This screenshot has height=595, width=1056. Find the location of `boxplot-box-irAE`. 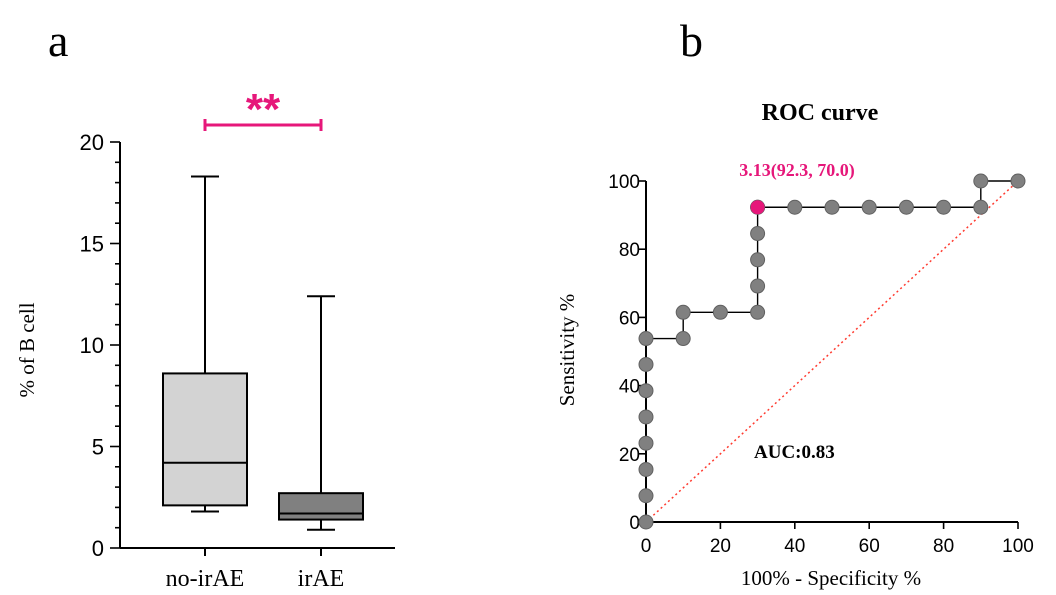

boxplot-box-irAE is located at coordinates (321, 506).